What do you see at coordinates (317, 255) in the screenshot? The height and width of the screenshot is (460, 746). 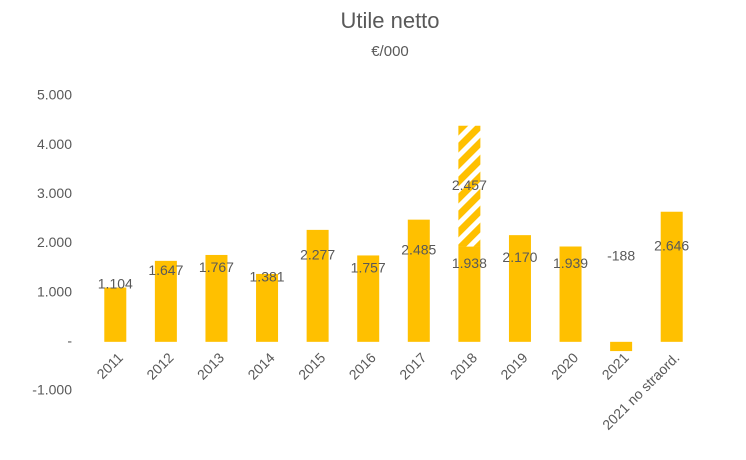 I see `data-label: 2.277` at bounding box center [317, 255].